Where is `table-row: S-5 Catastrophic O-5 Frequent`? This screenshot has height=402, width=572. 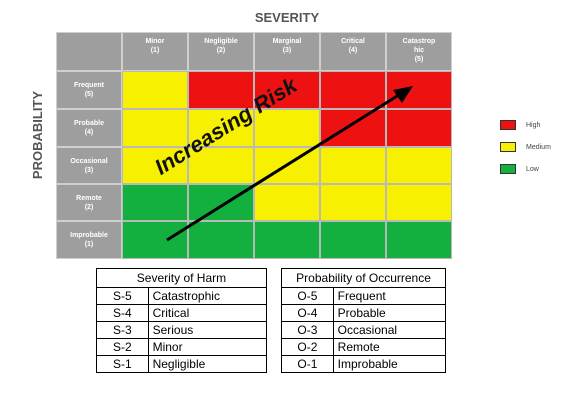 table-row: S-5 Catastrophic O-5 Frequent is located at coordinates (271, 296).